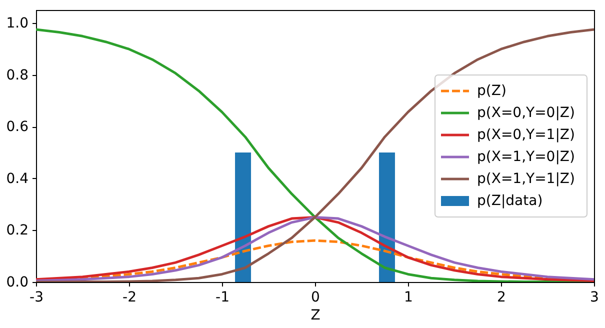 The width and height of the screenshot is (605, 328). Describe the element at coordinates (491, 91) in the screenshot. I see `legend-label: p(Z)` at that location.